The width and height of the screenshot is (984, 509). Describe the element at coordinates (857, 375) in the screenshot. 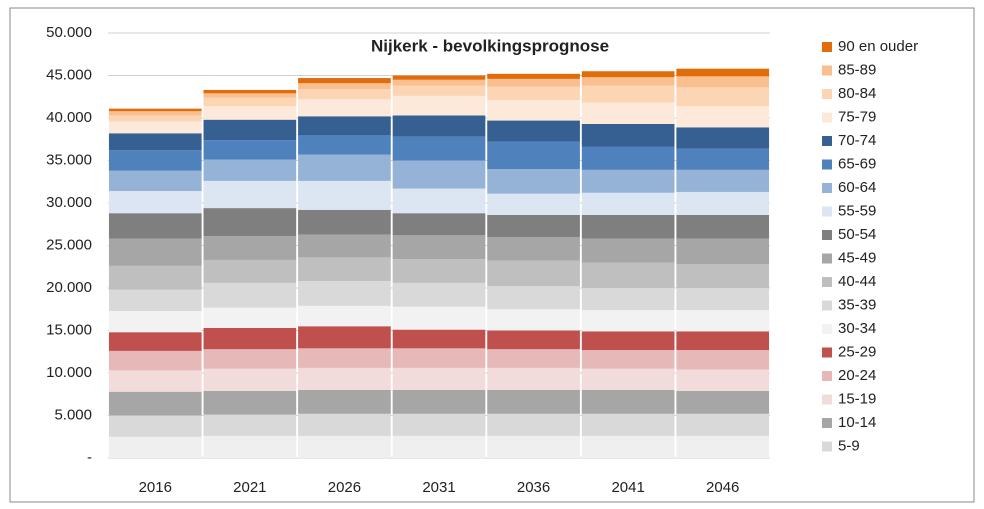

I see `legend-label: 20-24` at that location.